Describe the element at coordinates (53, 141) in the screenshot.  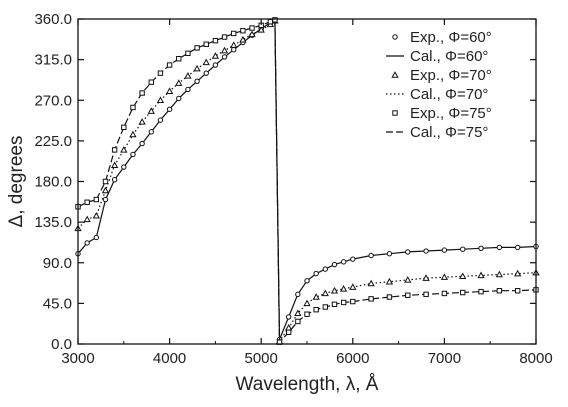
I see `y-tick-label: 225.0` at that location.